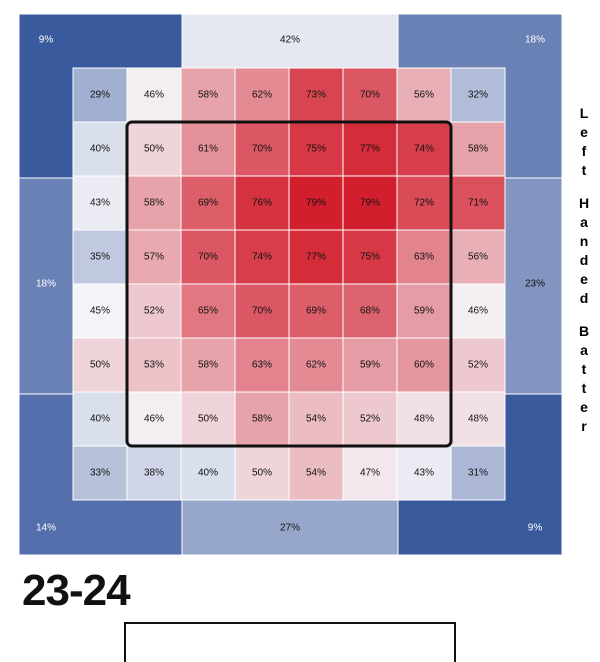  I want to click on cell-value: 73%, so click(316, 95).